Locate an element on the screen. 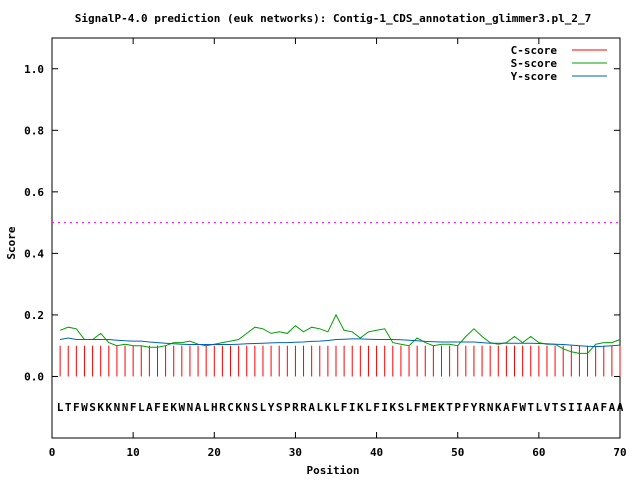  y-tick-label: 0.6 is located at coordinates (34, 192).